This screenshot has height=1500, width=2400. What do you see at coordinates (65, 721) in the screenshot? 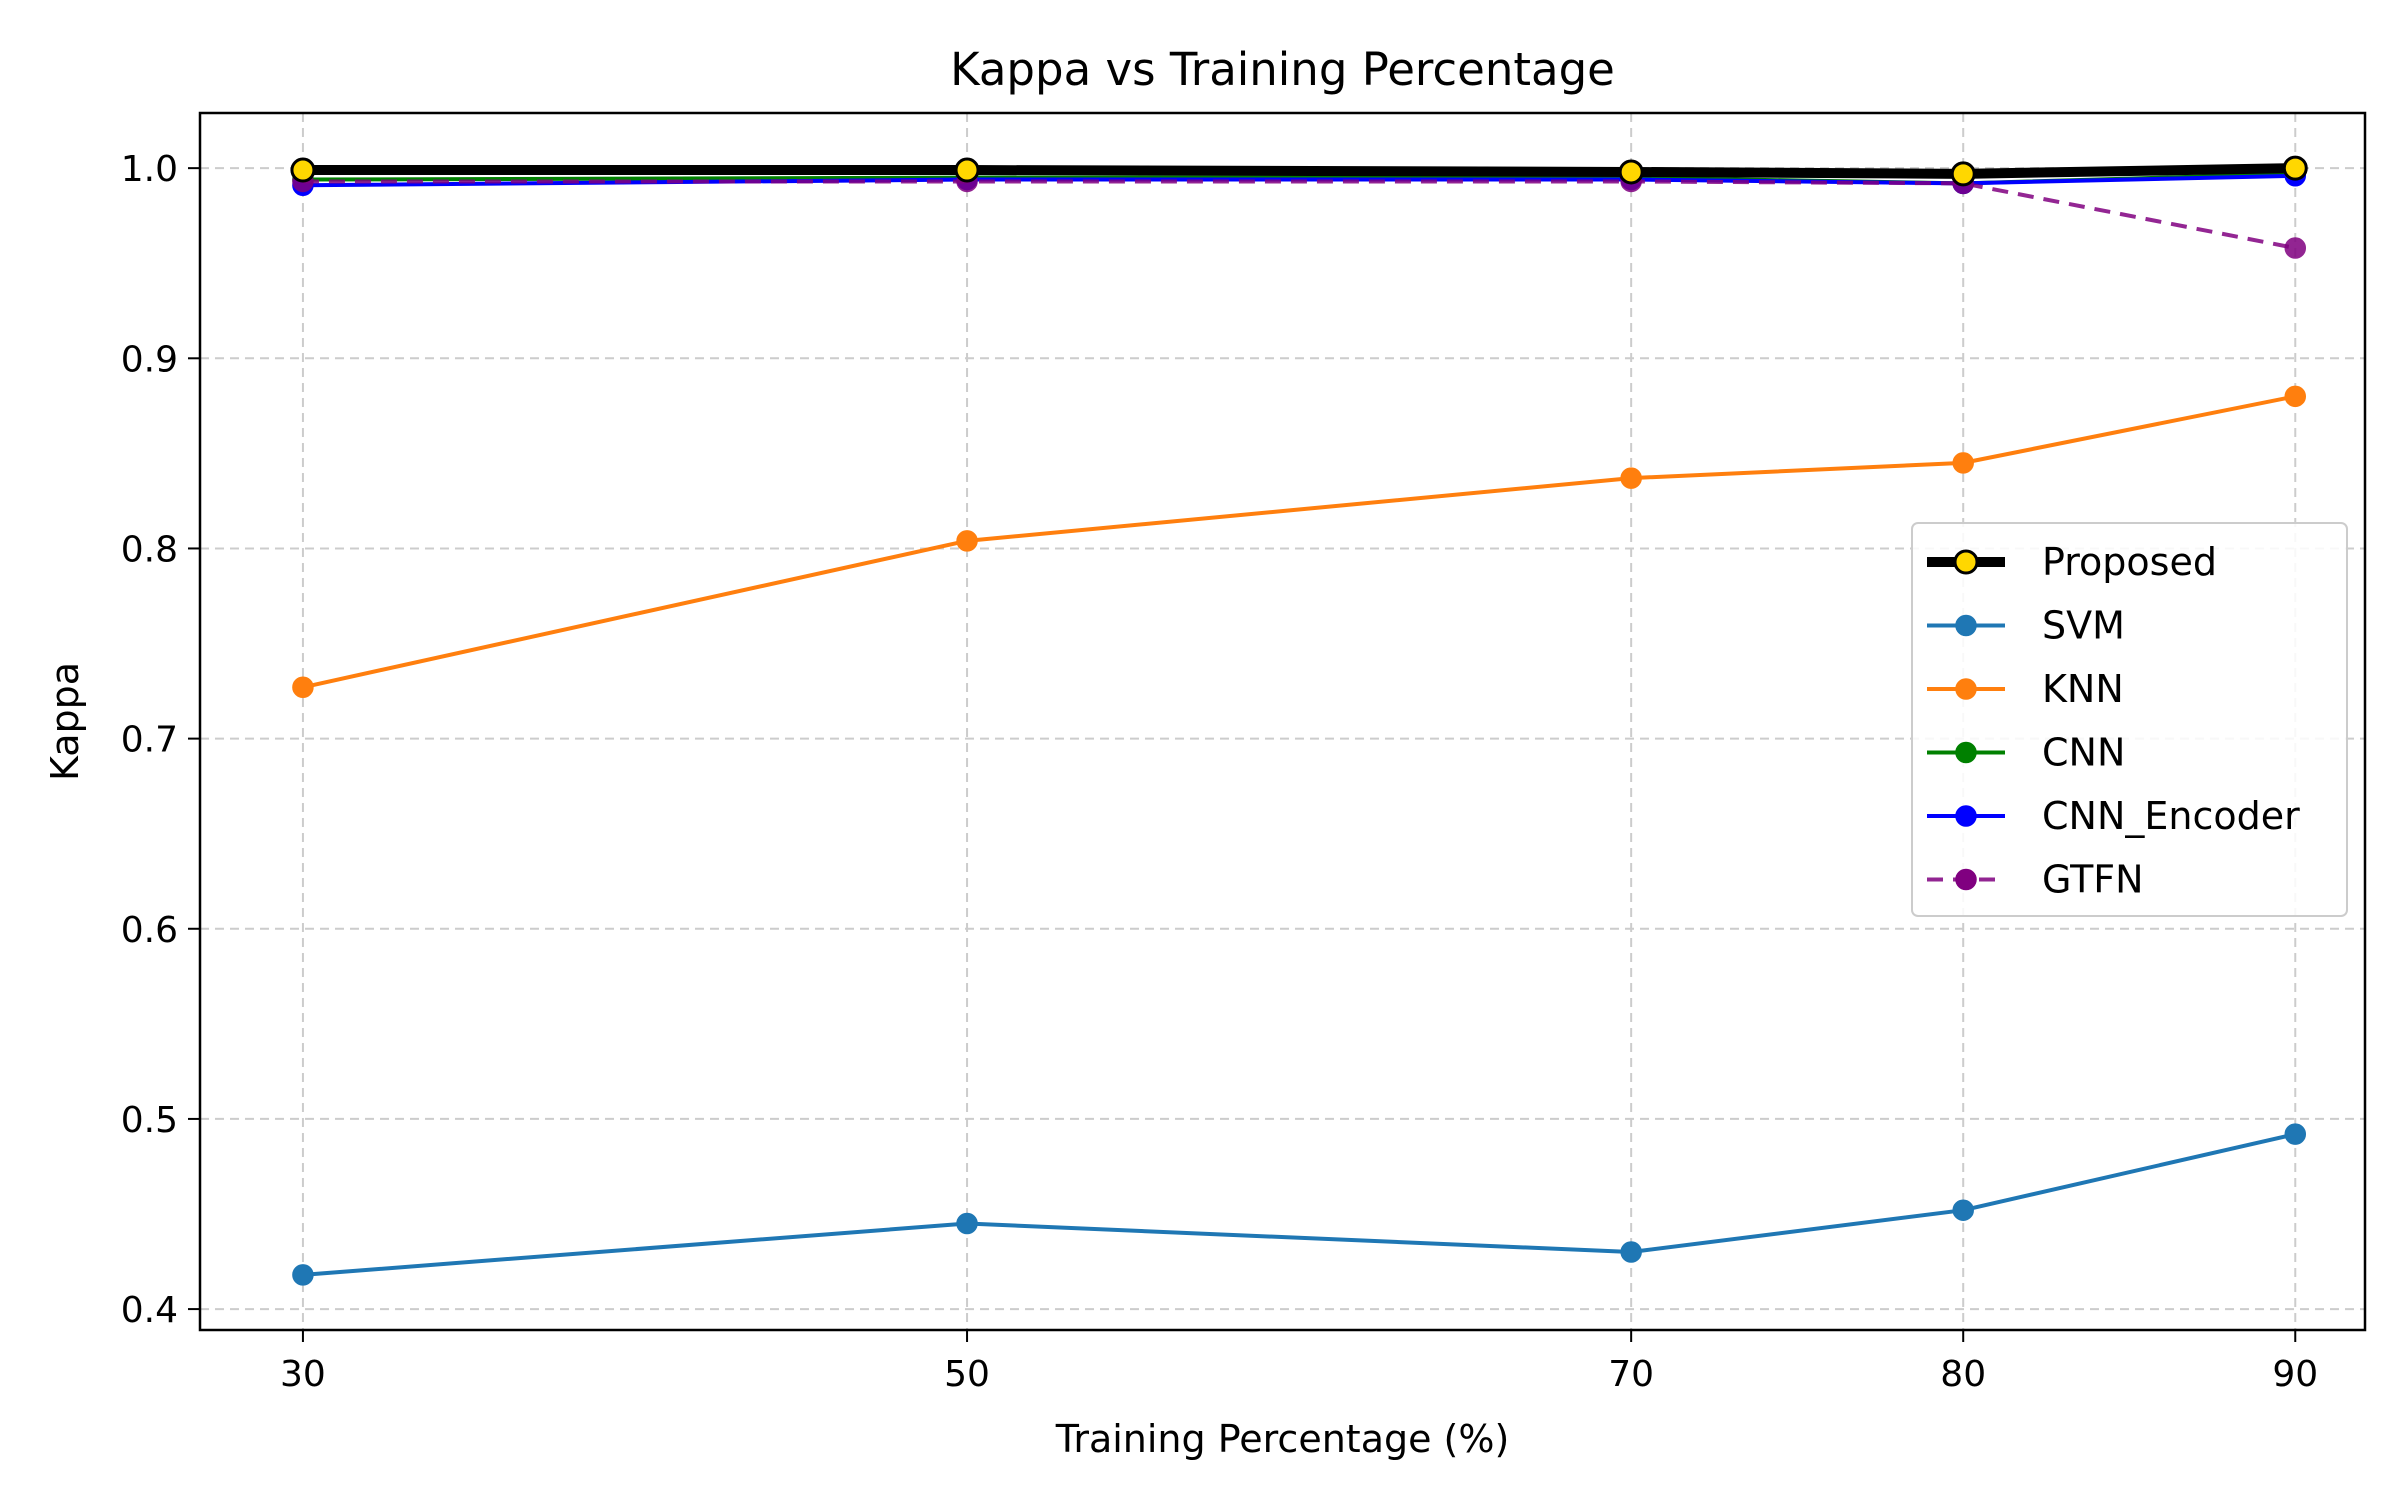
I see `y-axis-label: Kappa` at bounding box center [65, 721].